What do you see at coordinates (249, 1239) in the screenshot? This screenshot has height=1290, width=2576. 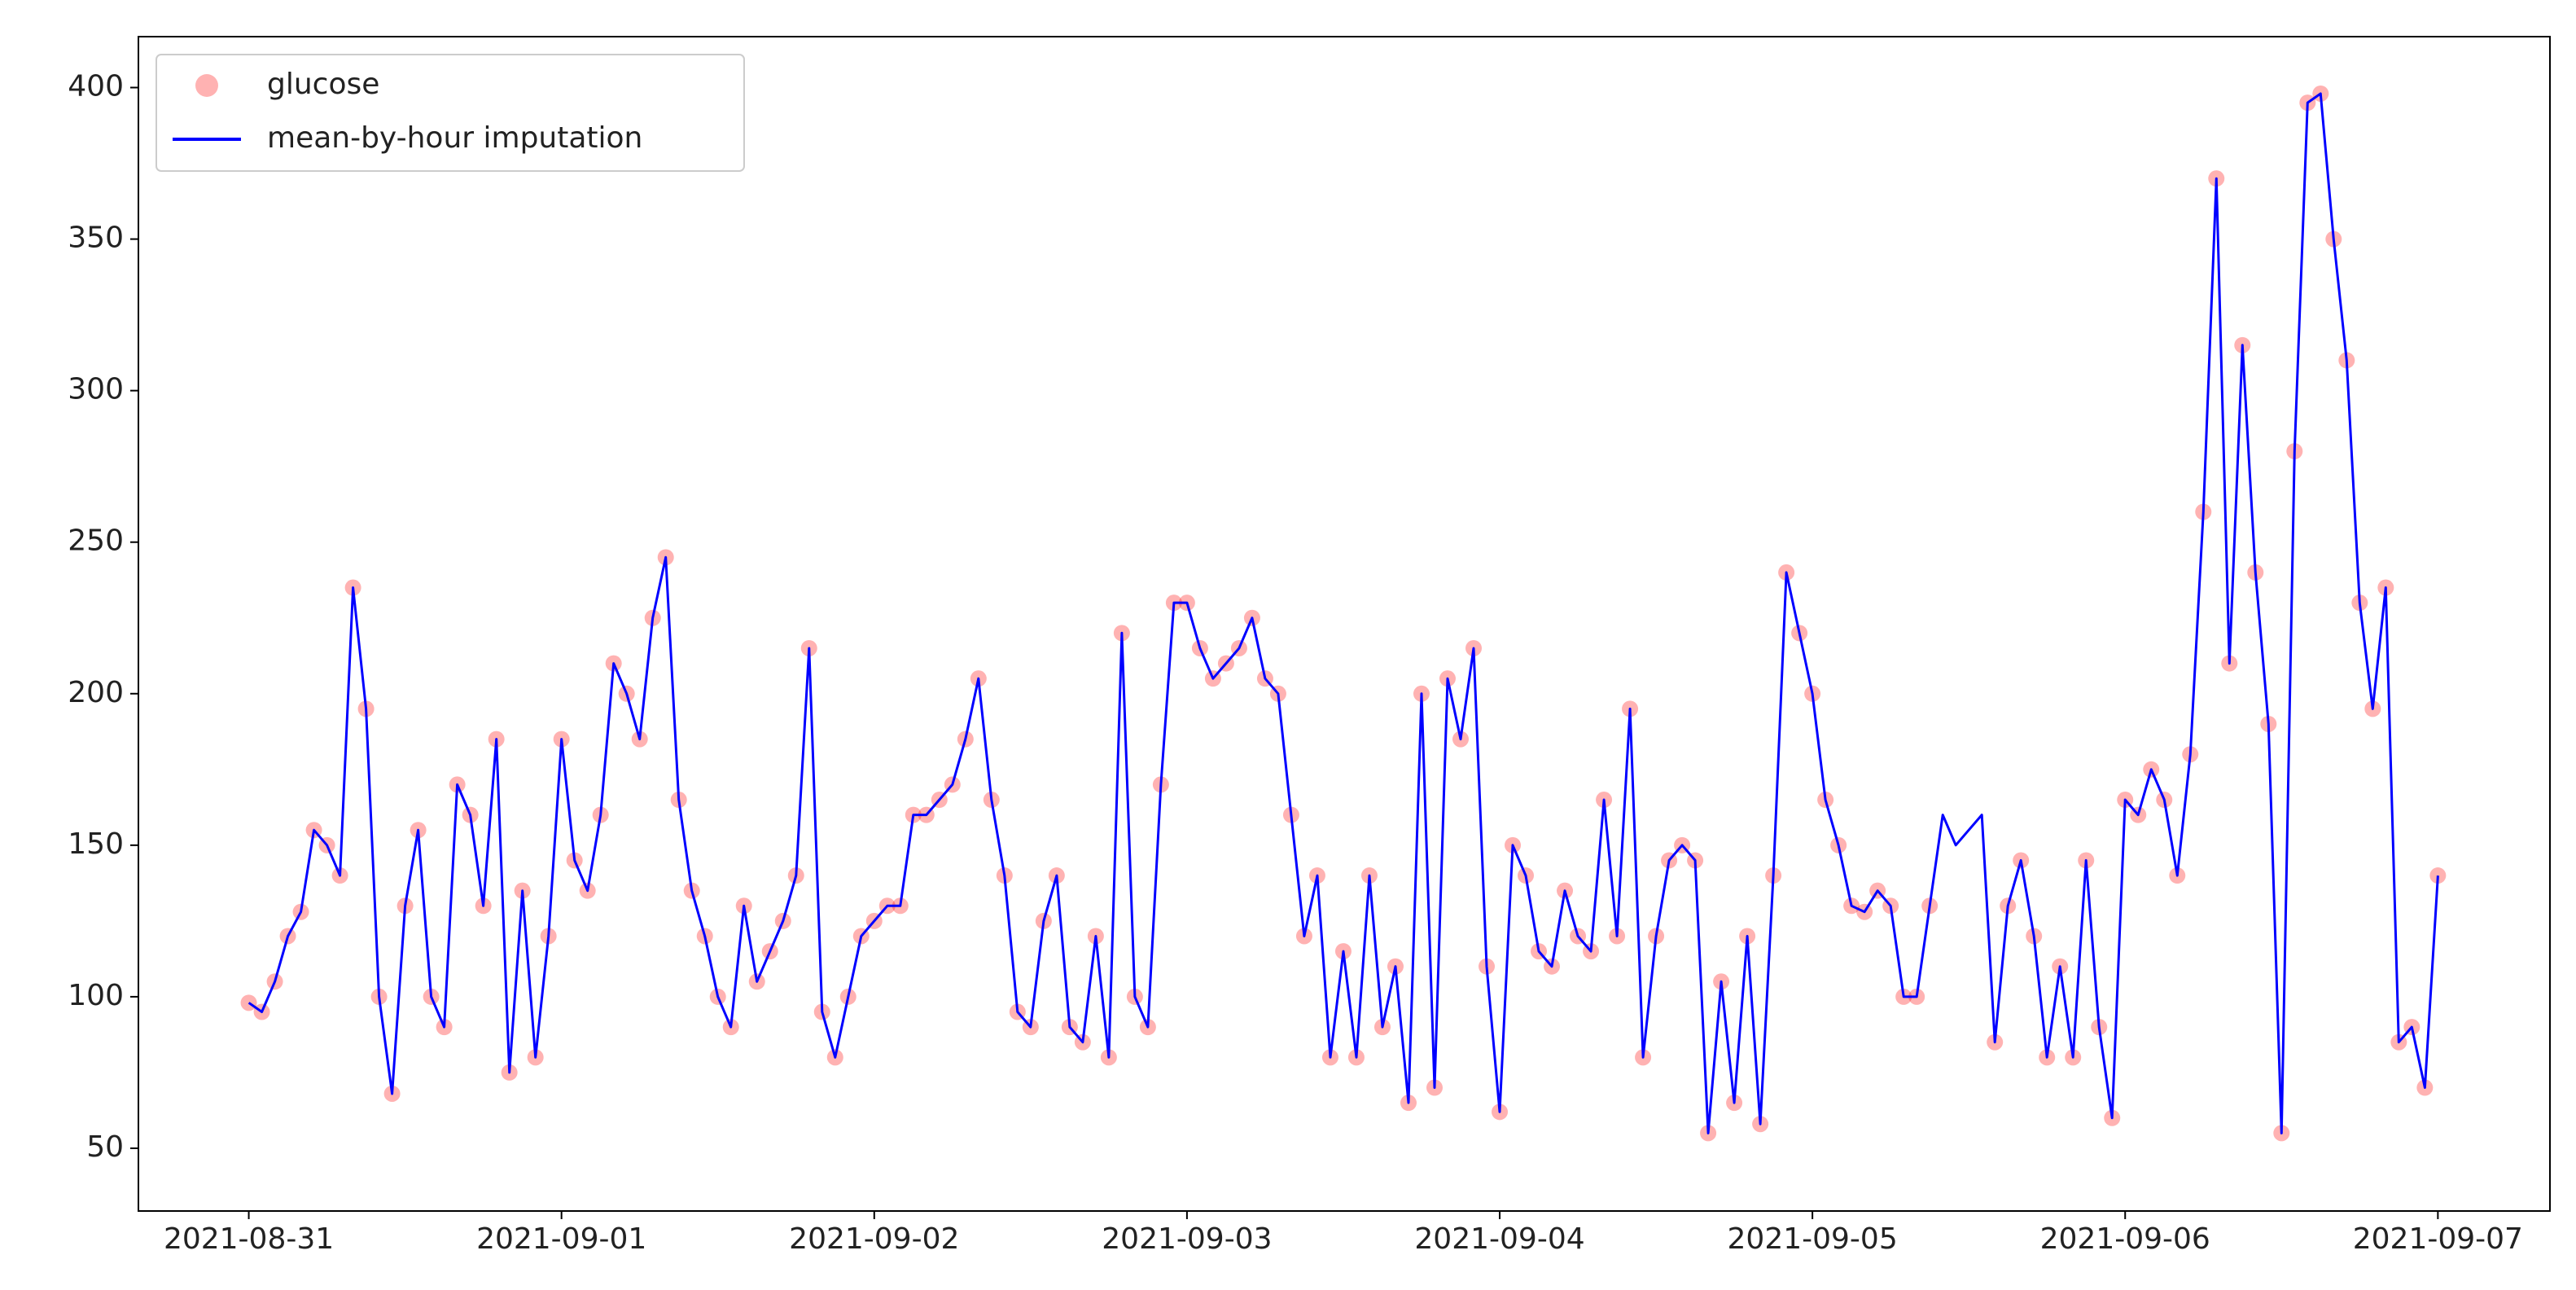 I see `x-tick-label: 2021-08-31` at bounding box center [249, 1239].